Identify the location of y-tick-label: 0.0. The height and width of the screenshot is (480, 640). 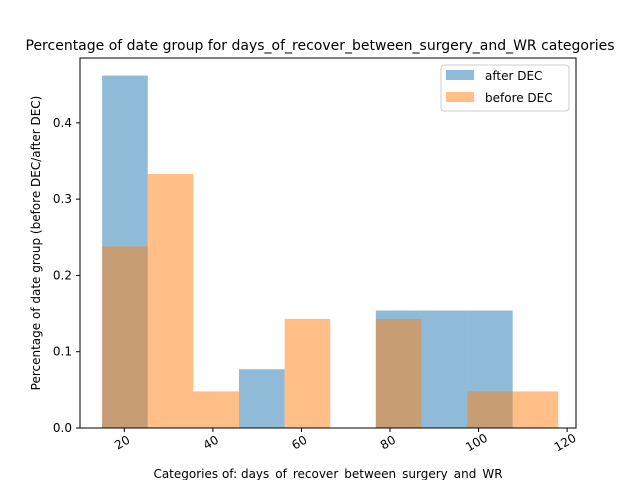
(62, 428).